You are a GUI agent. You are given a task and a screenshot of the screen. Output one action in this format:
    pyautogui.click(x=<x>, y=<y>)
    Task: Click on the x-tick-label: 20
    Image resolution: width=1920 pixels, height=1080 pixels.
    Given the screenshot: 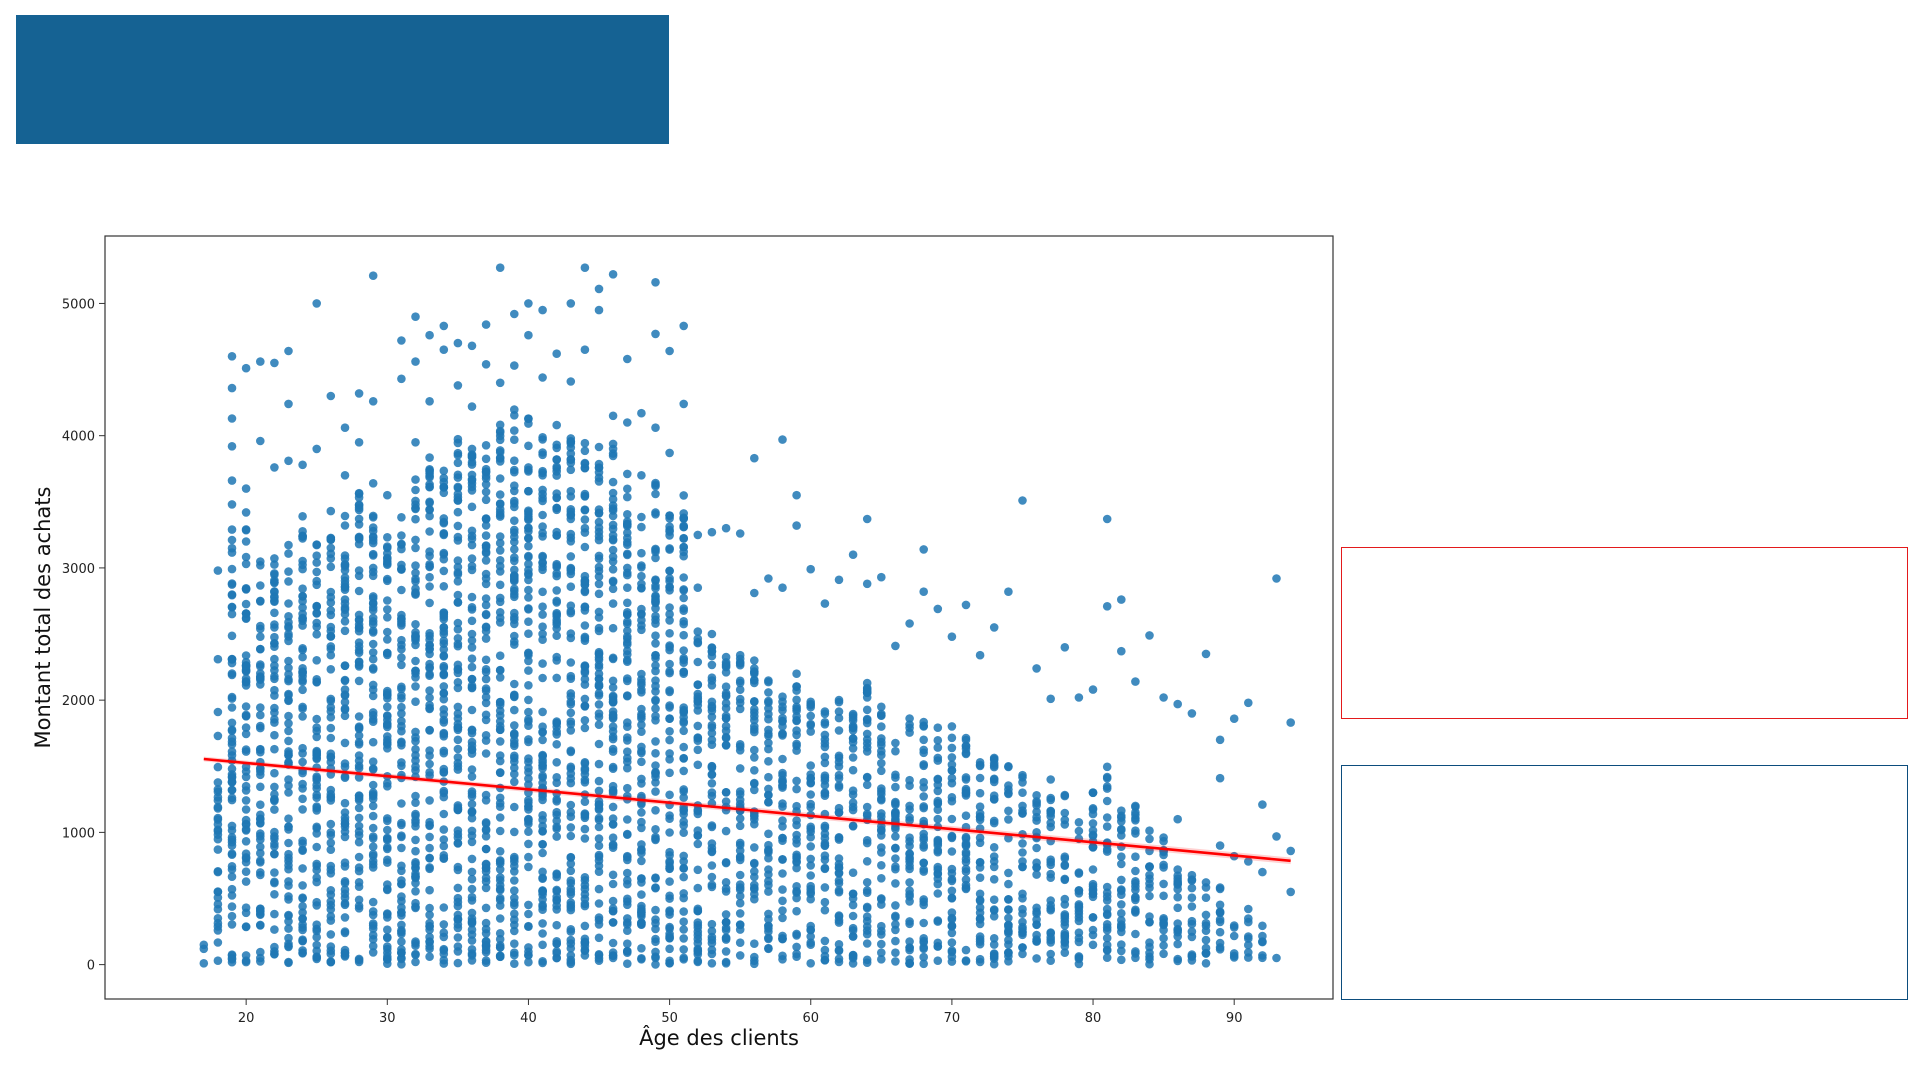 What is the action you would take?
    pyautogui.click(x=246, y=1018)
    